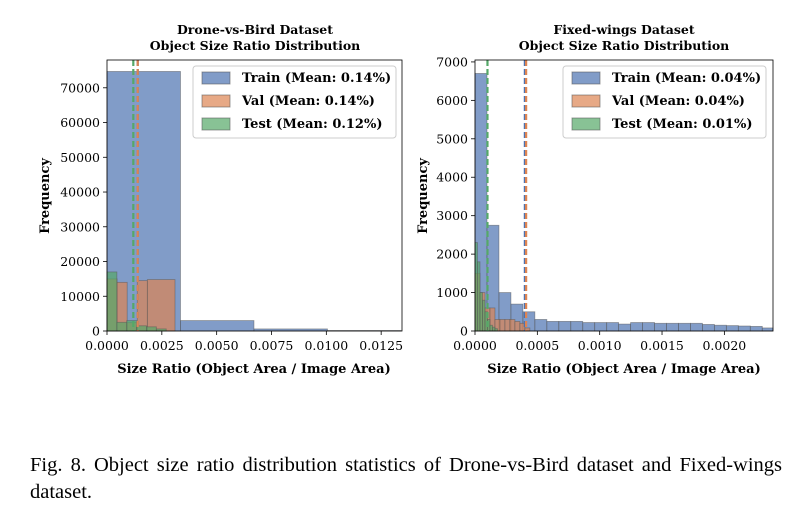  What do you see at coordinates (80, 122) in the screenshot?
I see `y-tick-label: 60000` at bounding box center [80, 122].